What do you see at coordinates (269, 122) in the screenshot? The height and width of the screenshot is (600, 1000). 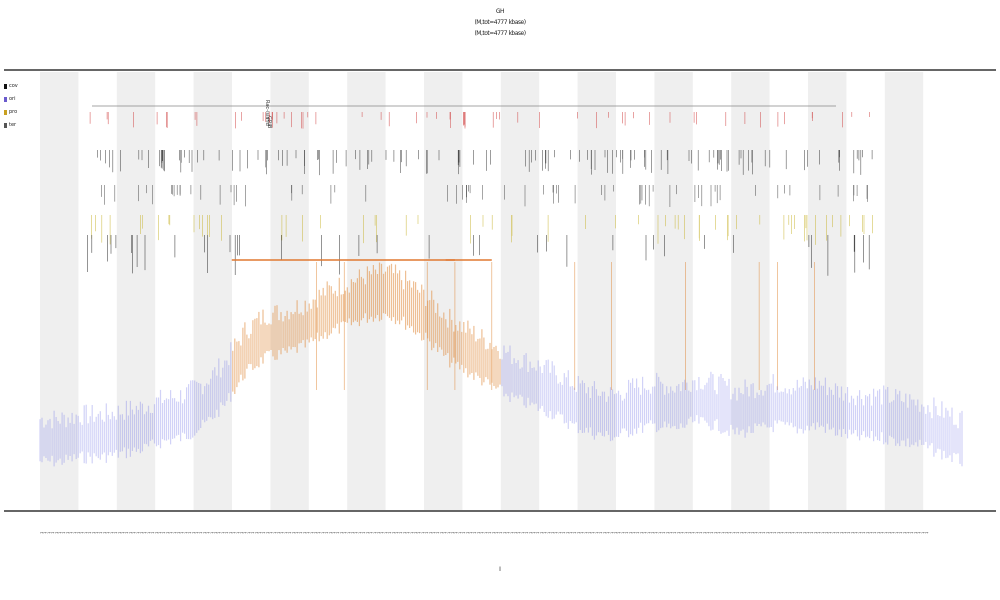 I see `annotation-label-2: GRIB` at bounding box center [269, 122].